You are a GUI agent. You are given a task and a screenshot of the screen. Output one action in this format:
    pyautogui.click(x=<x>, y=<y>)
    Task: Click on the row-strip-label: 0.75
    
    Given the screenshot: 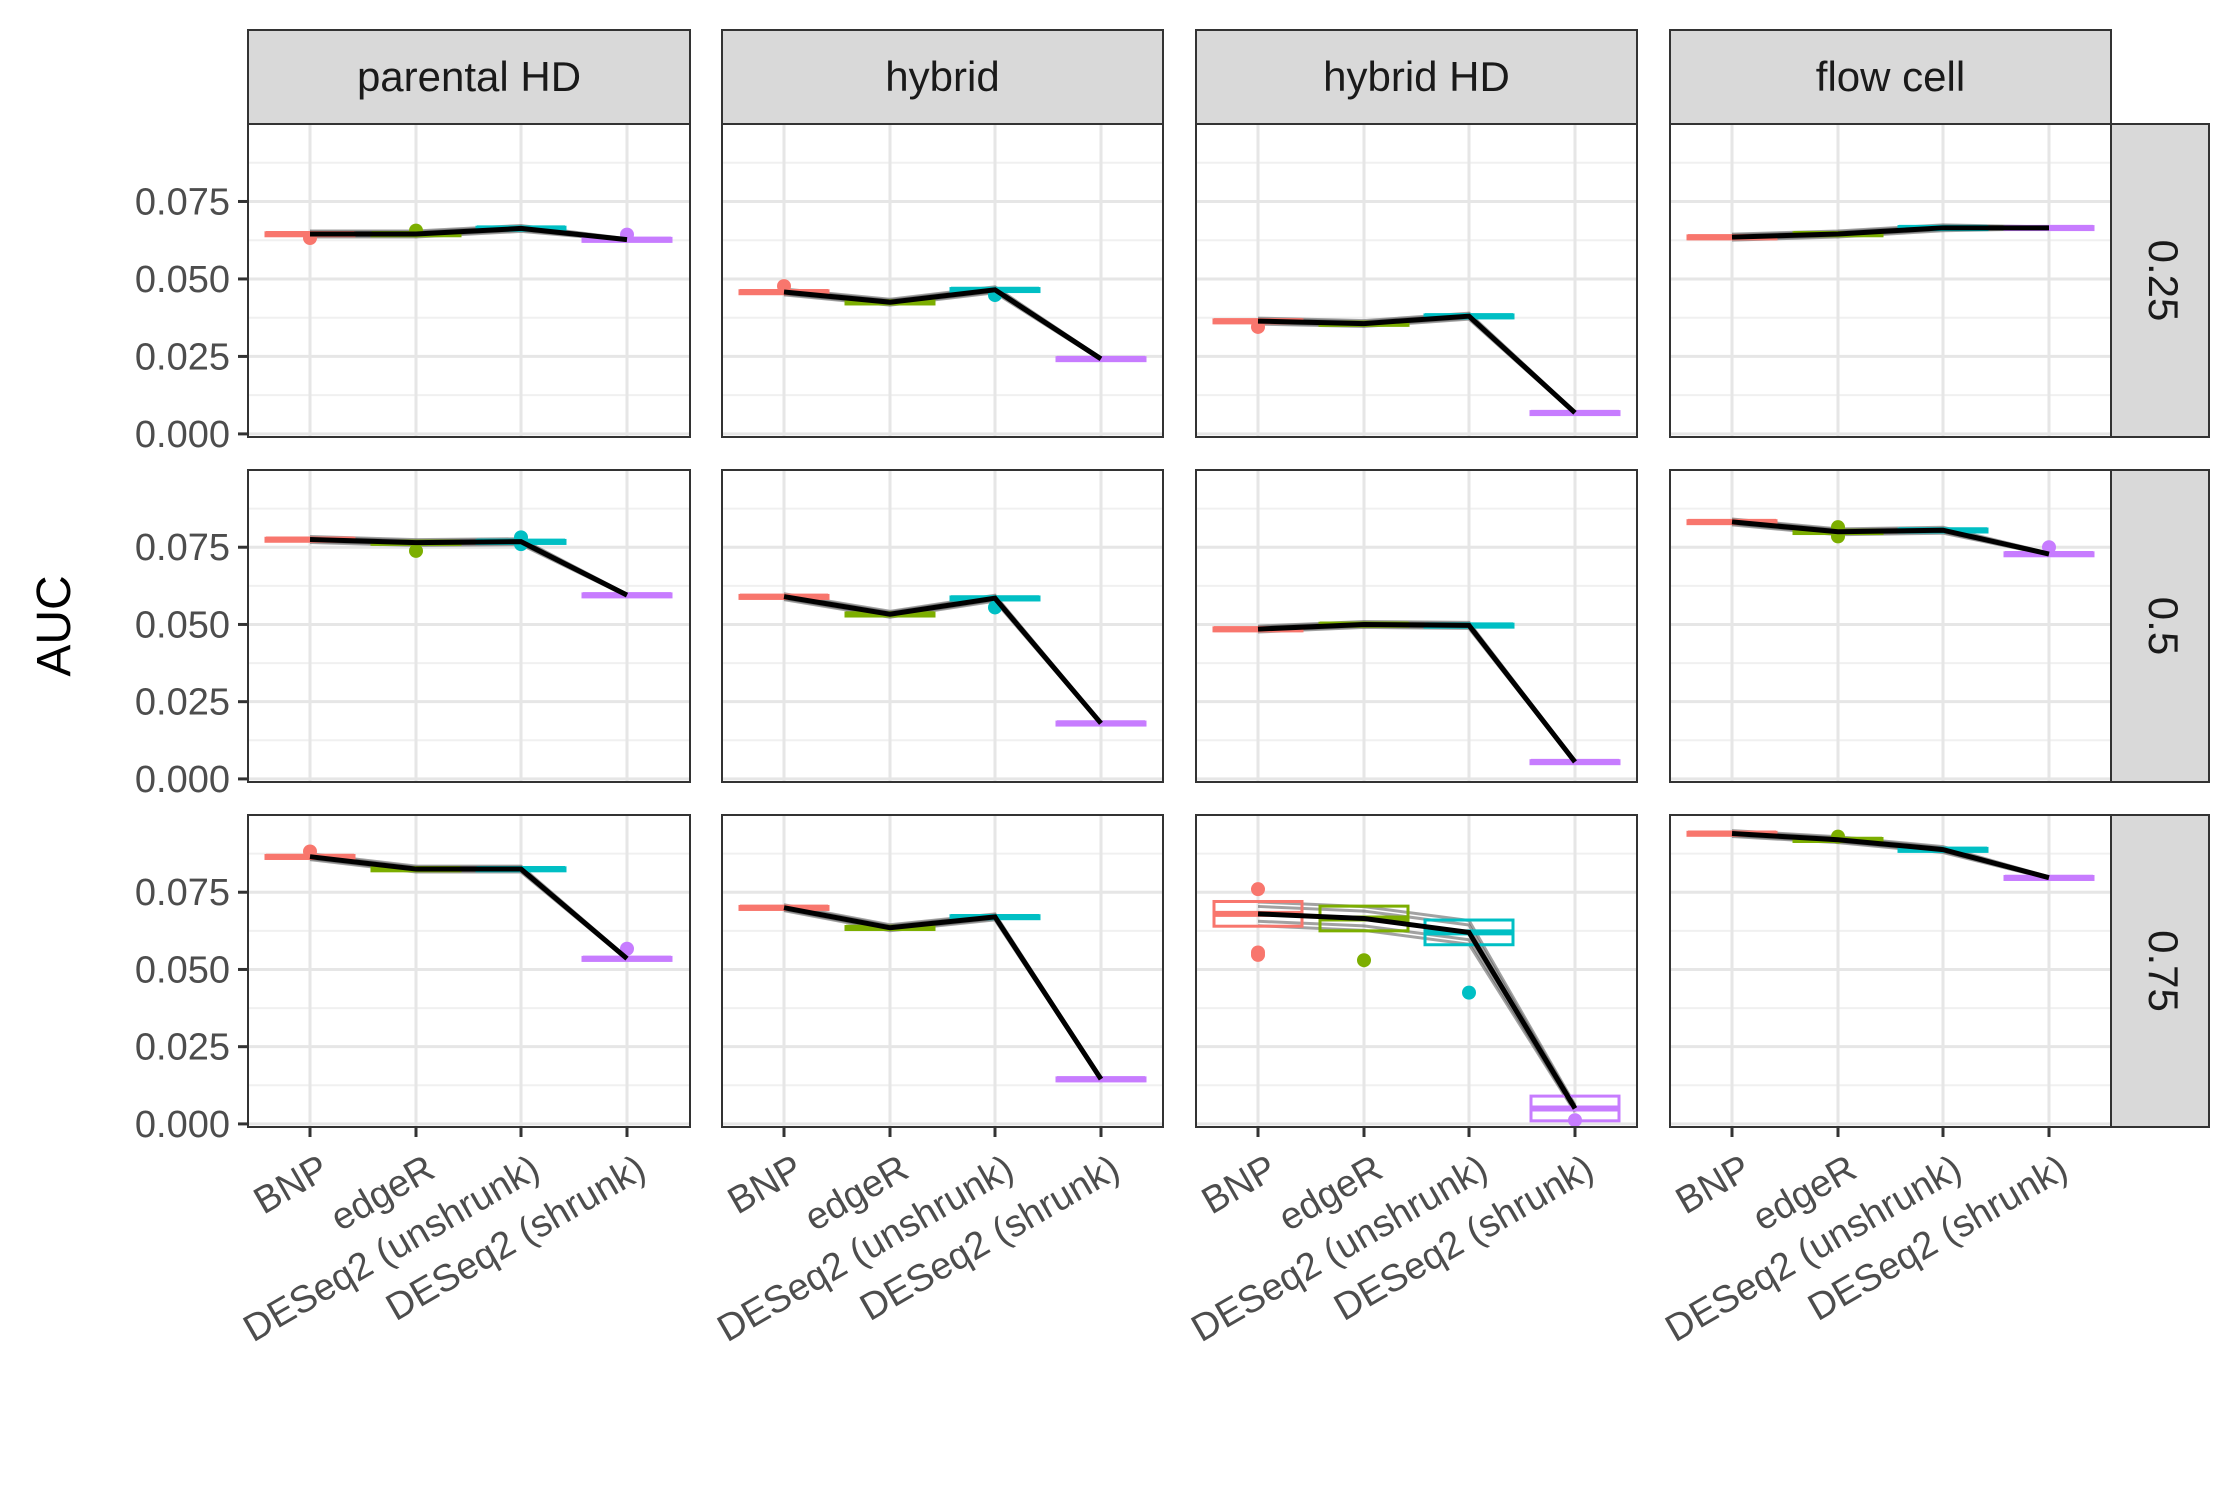 What is the action you would take?
    pyautogui.click(x=2163, y=971)
    